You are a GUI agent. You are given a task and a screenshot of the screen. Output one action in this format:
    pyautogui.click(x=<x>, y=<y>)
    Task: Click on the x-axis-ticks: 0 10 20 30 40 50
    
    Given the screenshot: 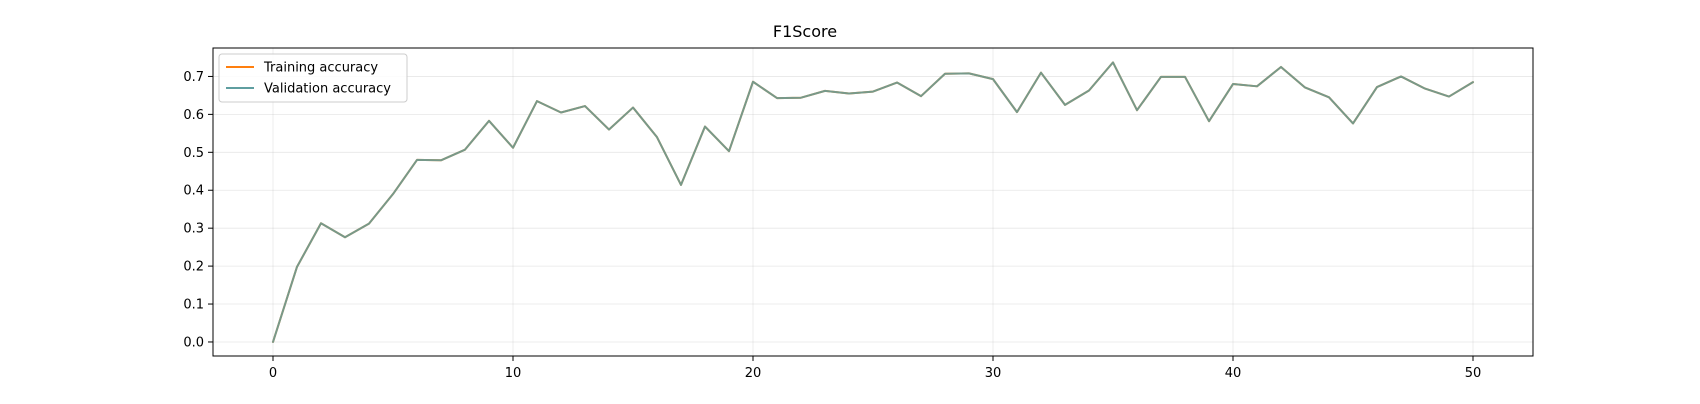 What is the action you would take?
    pyautogui.click(x=875, y=368)
    